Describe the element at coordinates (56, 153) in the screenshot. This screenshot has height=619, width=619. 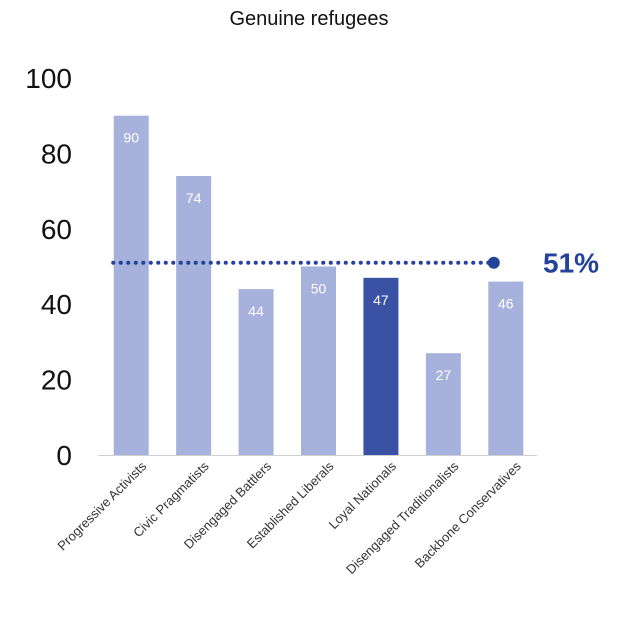
I see `y-tick-label: 80` at that location.